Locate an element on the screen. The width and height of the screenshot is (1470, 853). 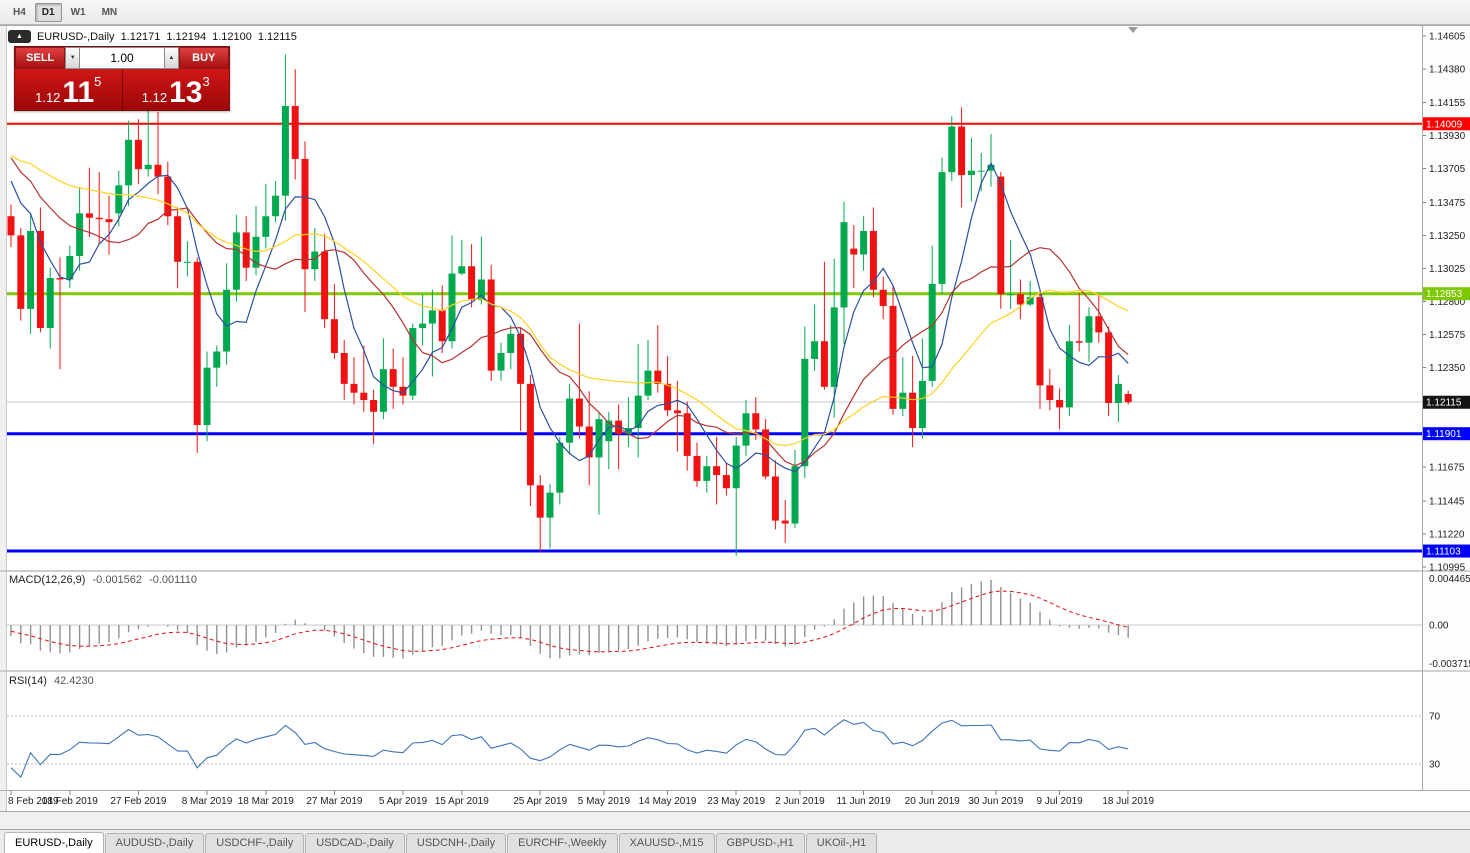
timeframe-button-h4: H4 is located at coordinates (19, 12).